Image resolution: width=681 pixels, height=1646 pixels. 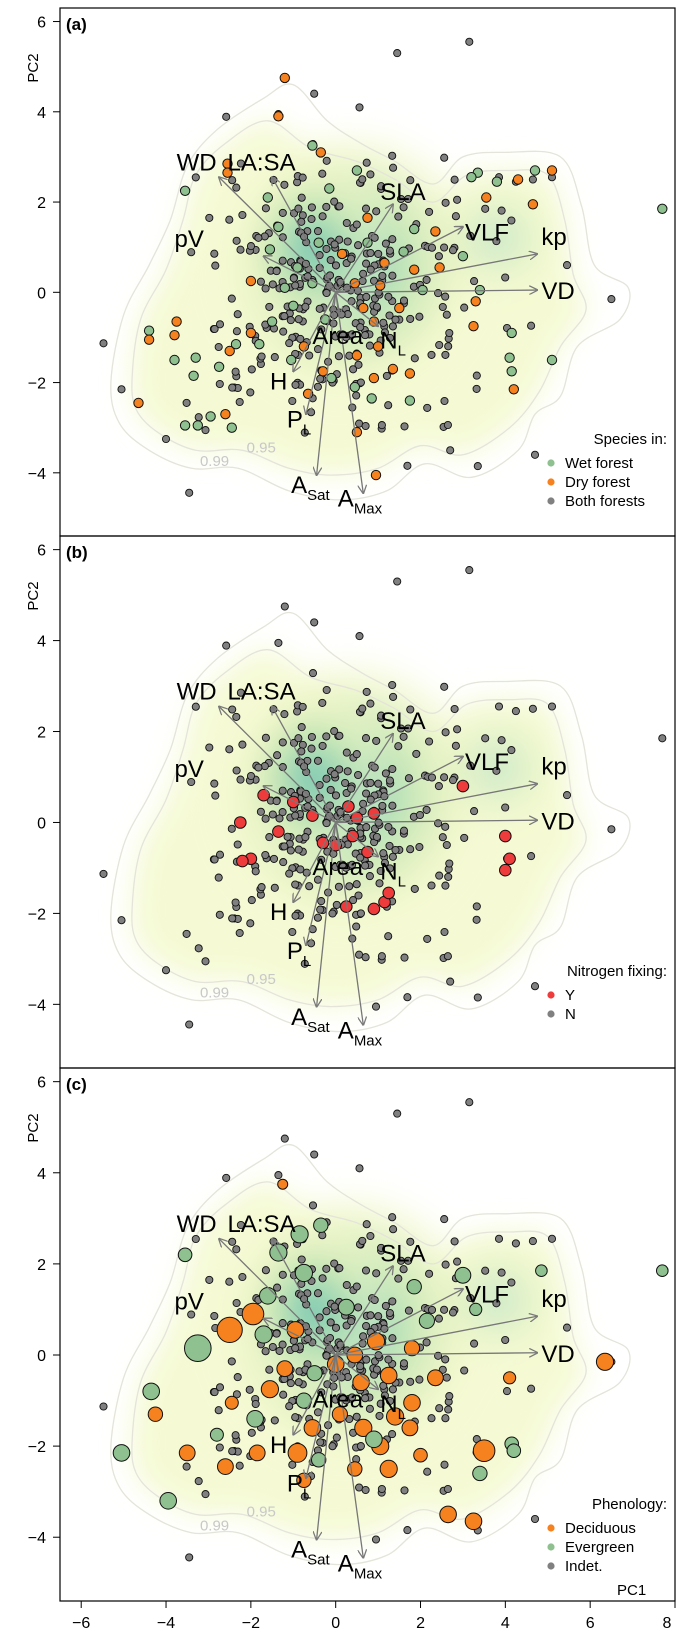 What do you see at coordinates (505, 1623) in the screenshot?
I see `x-tick-label: 4` at bounding box center [505, 1623].